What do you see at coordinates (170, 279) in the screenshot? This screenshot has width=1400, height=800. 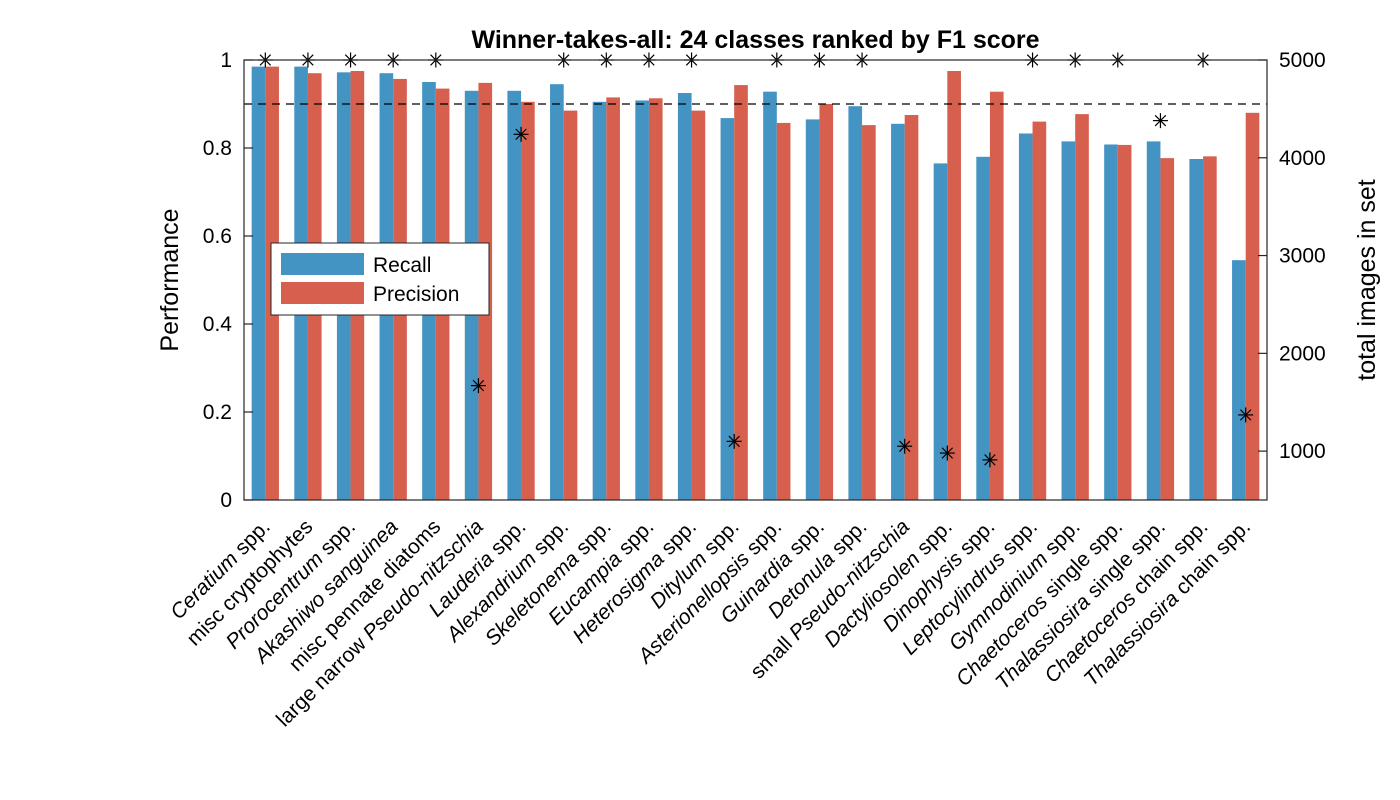 I see `y-axis-label: Performance` at bounding box center [170, 279].